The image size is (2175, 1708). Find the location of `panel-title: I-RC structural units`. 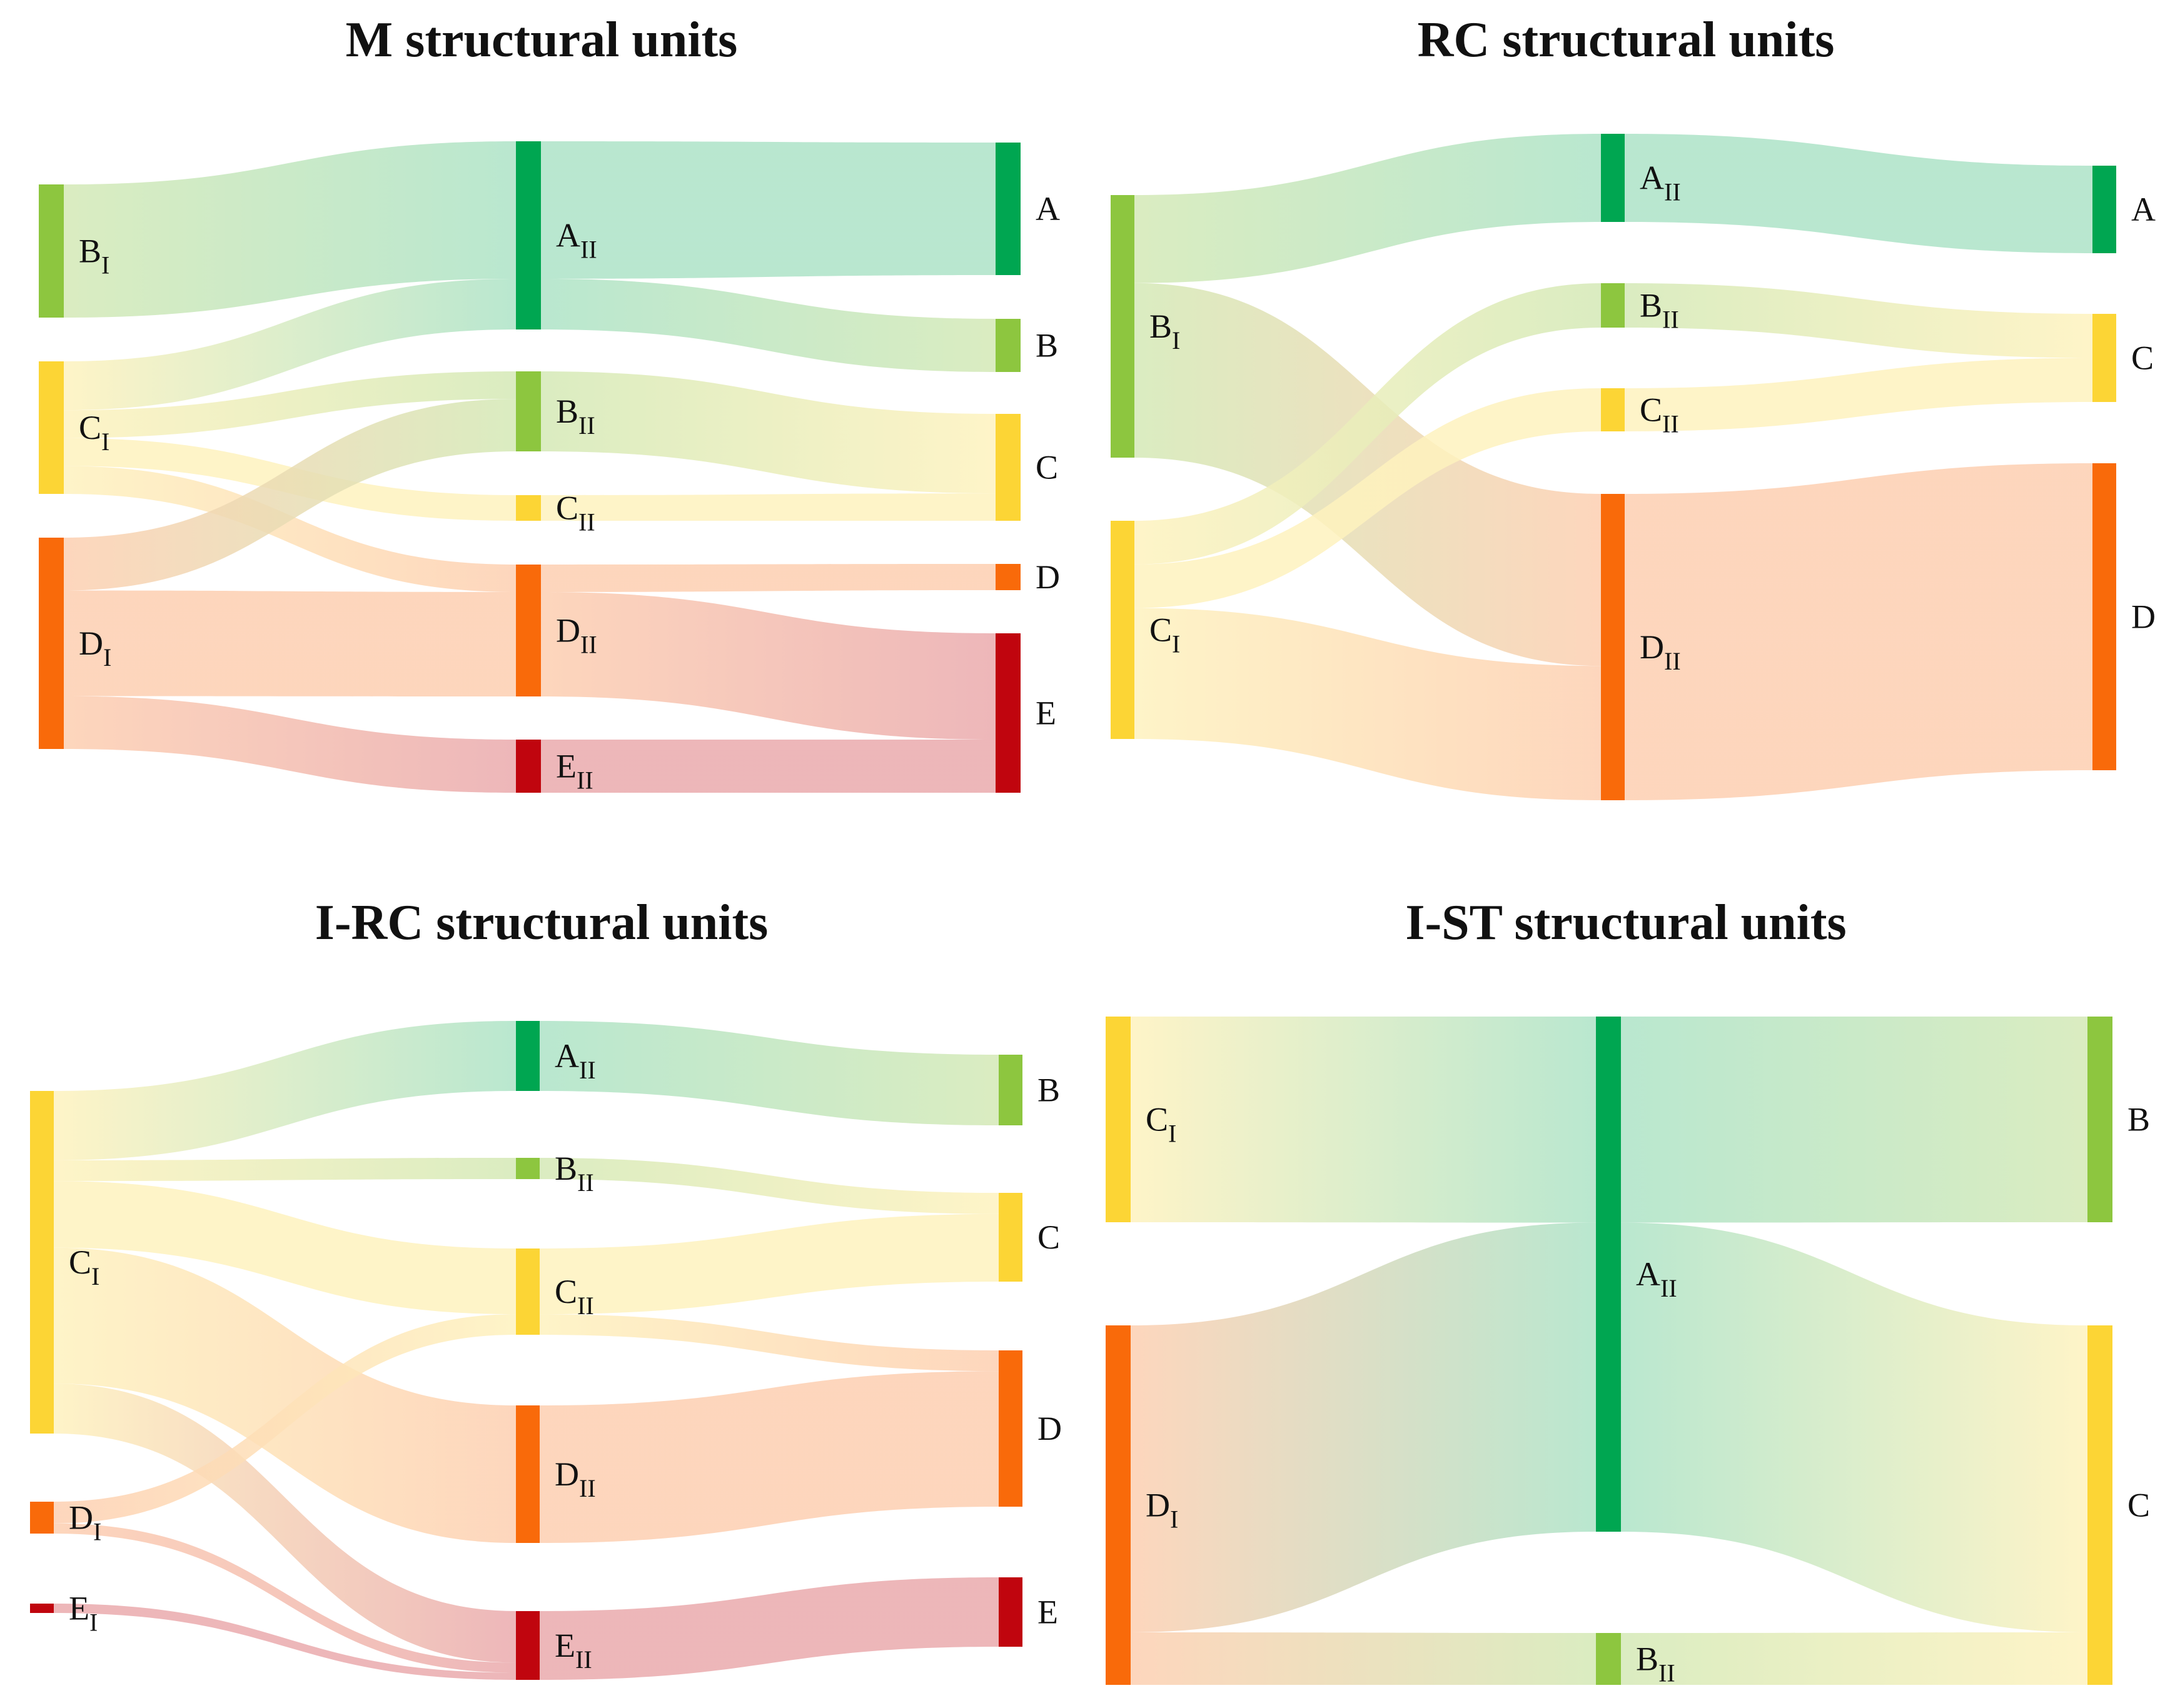

panel-title: I-RC structural units is located at coordinates (541, 922).